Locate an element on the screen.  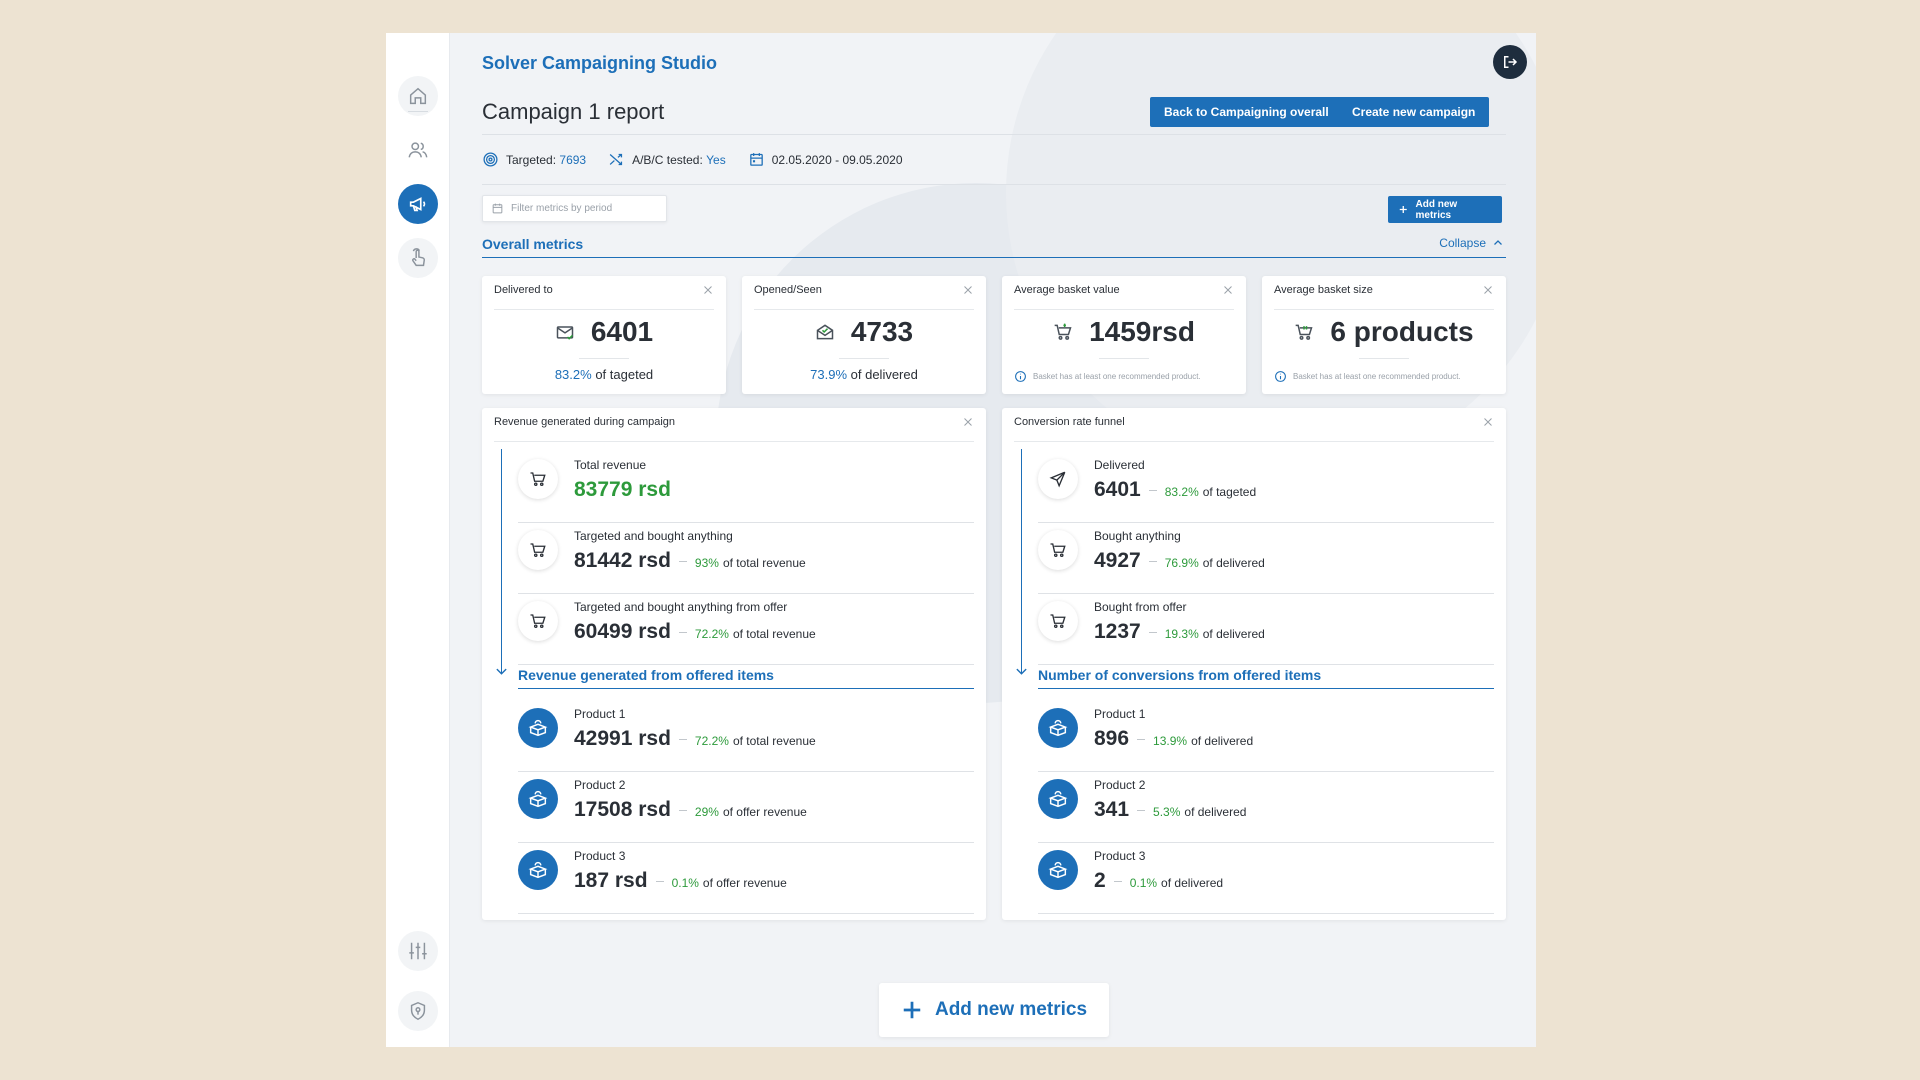
row-amount: 2 is located at coordinates (1100, 880).